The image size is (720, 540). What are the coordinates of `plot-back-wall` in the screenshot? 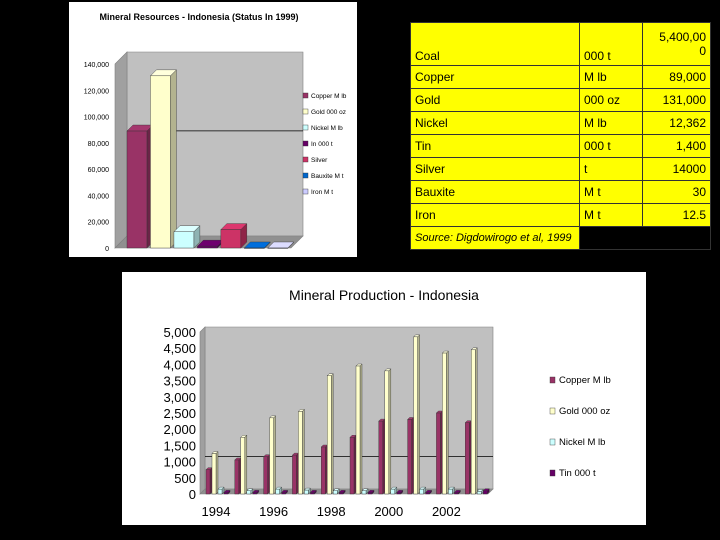 It's located at (349, 408).